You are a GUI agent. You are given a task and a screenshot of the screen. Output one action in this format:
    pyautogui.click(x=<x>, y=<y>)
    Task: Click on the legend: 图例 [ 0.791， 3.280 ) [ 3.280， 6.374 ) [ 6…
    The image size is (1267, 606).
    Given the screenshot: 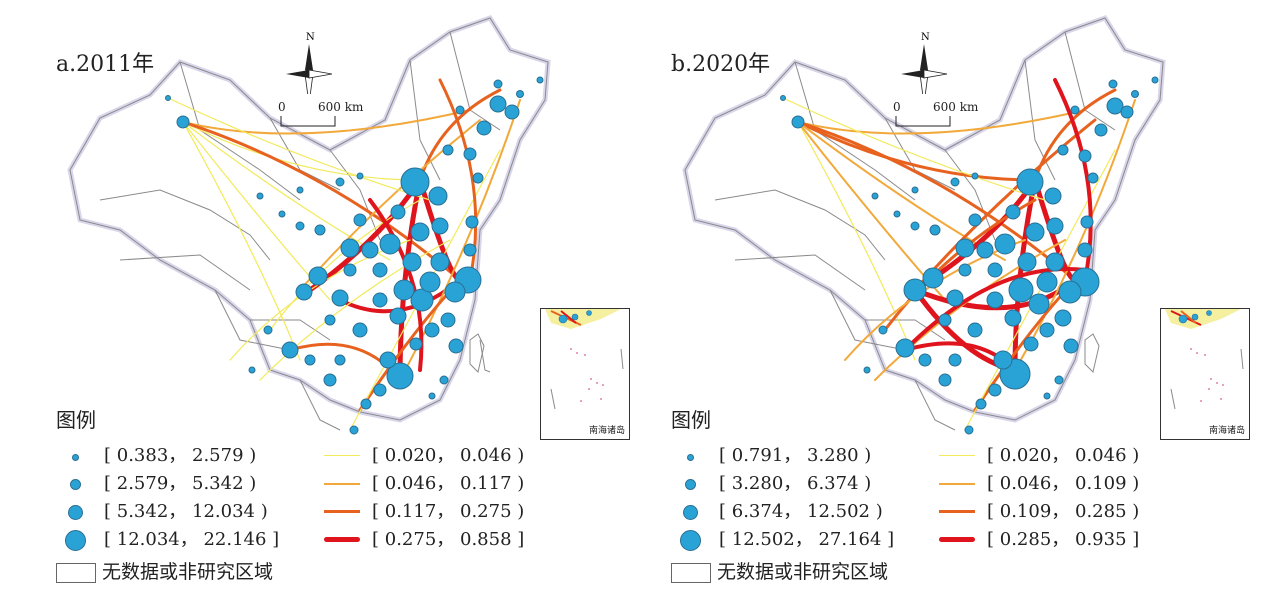 What is the action you would take?
    pyautogui.click(x=951, y=499)
    